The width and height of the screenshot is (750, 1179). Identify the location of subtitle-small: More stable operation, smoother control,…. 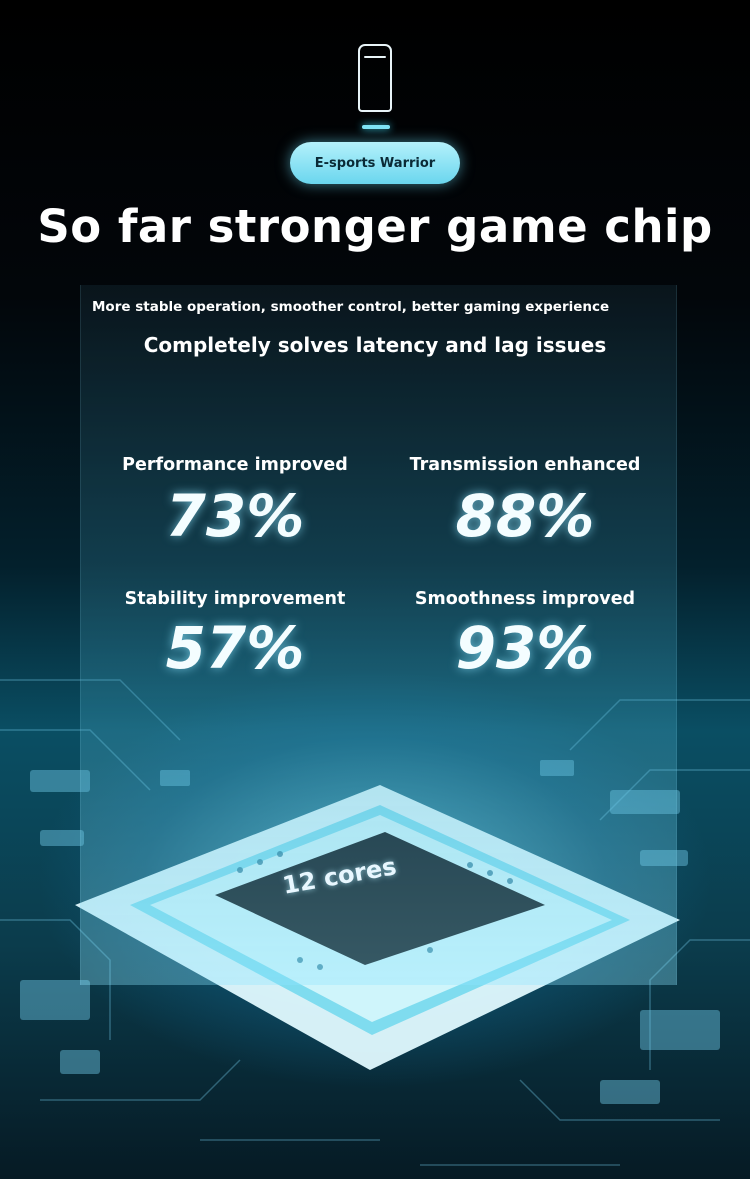
(351, 307).